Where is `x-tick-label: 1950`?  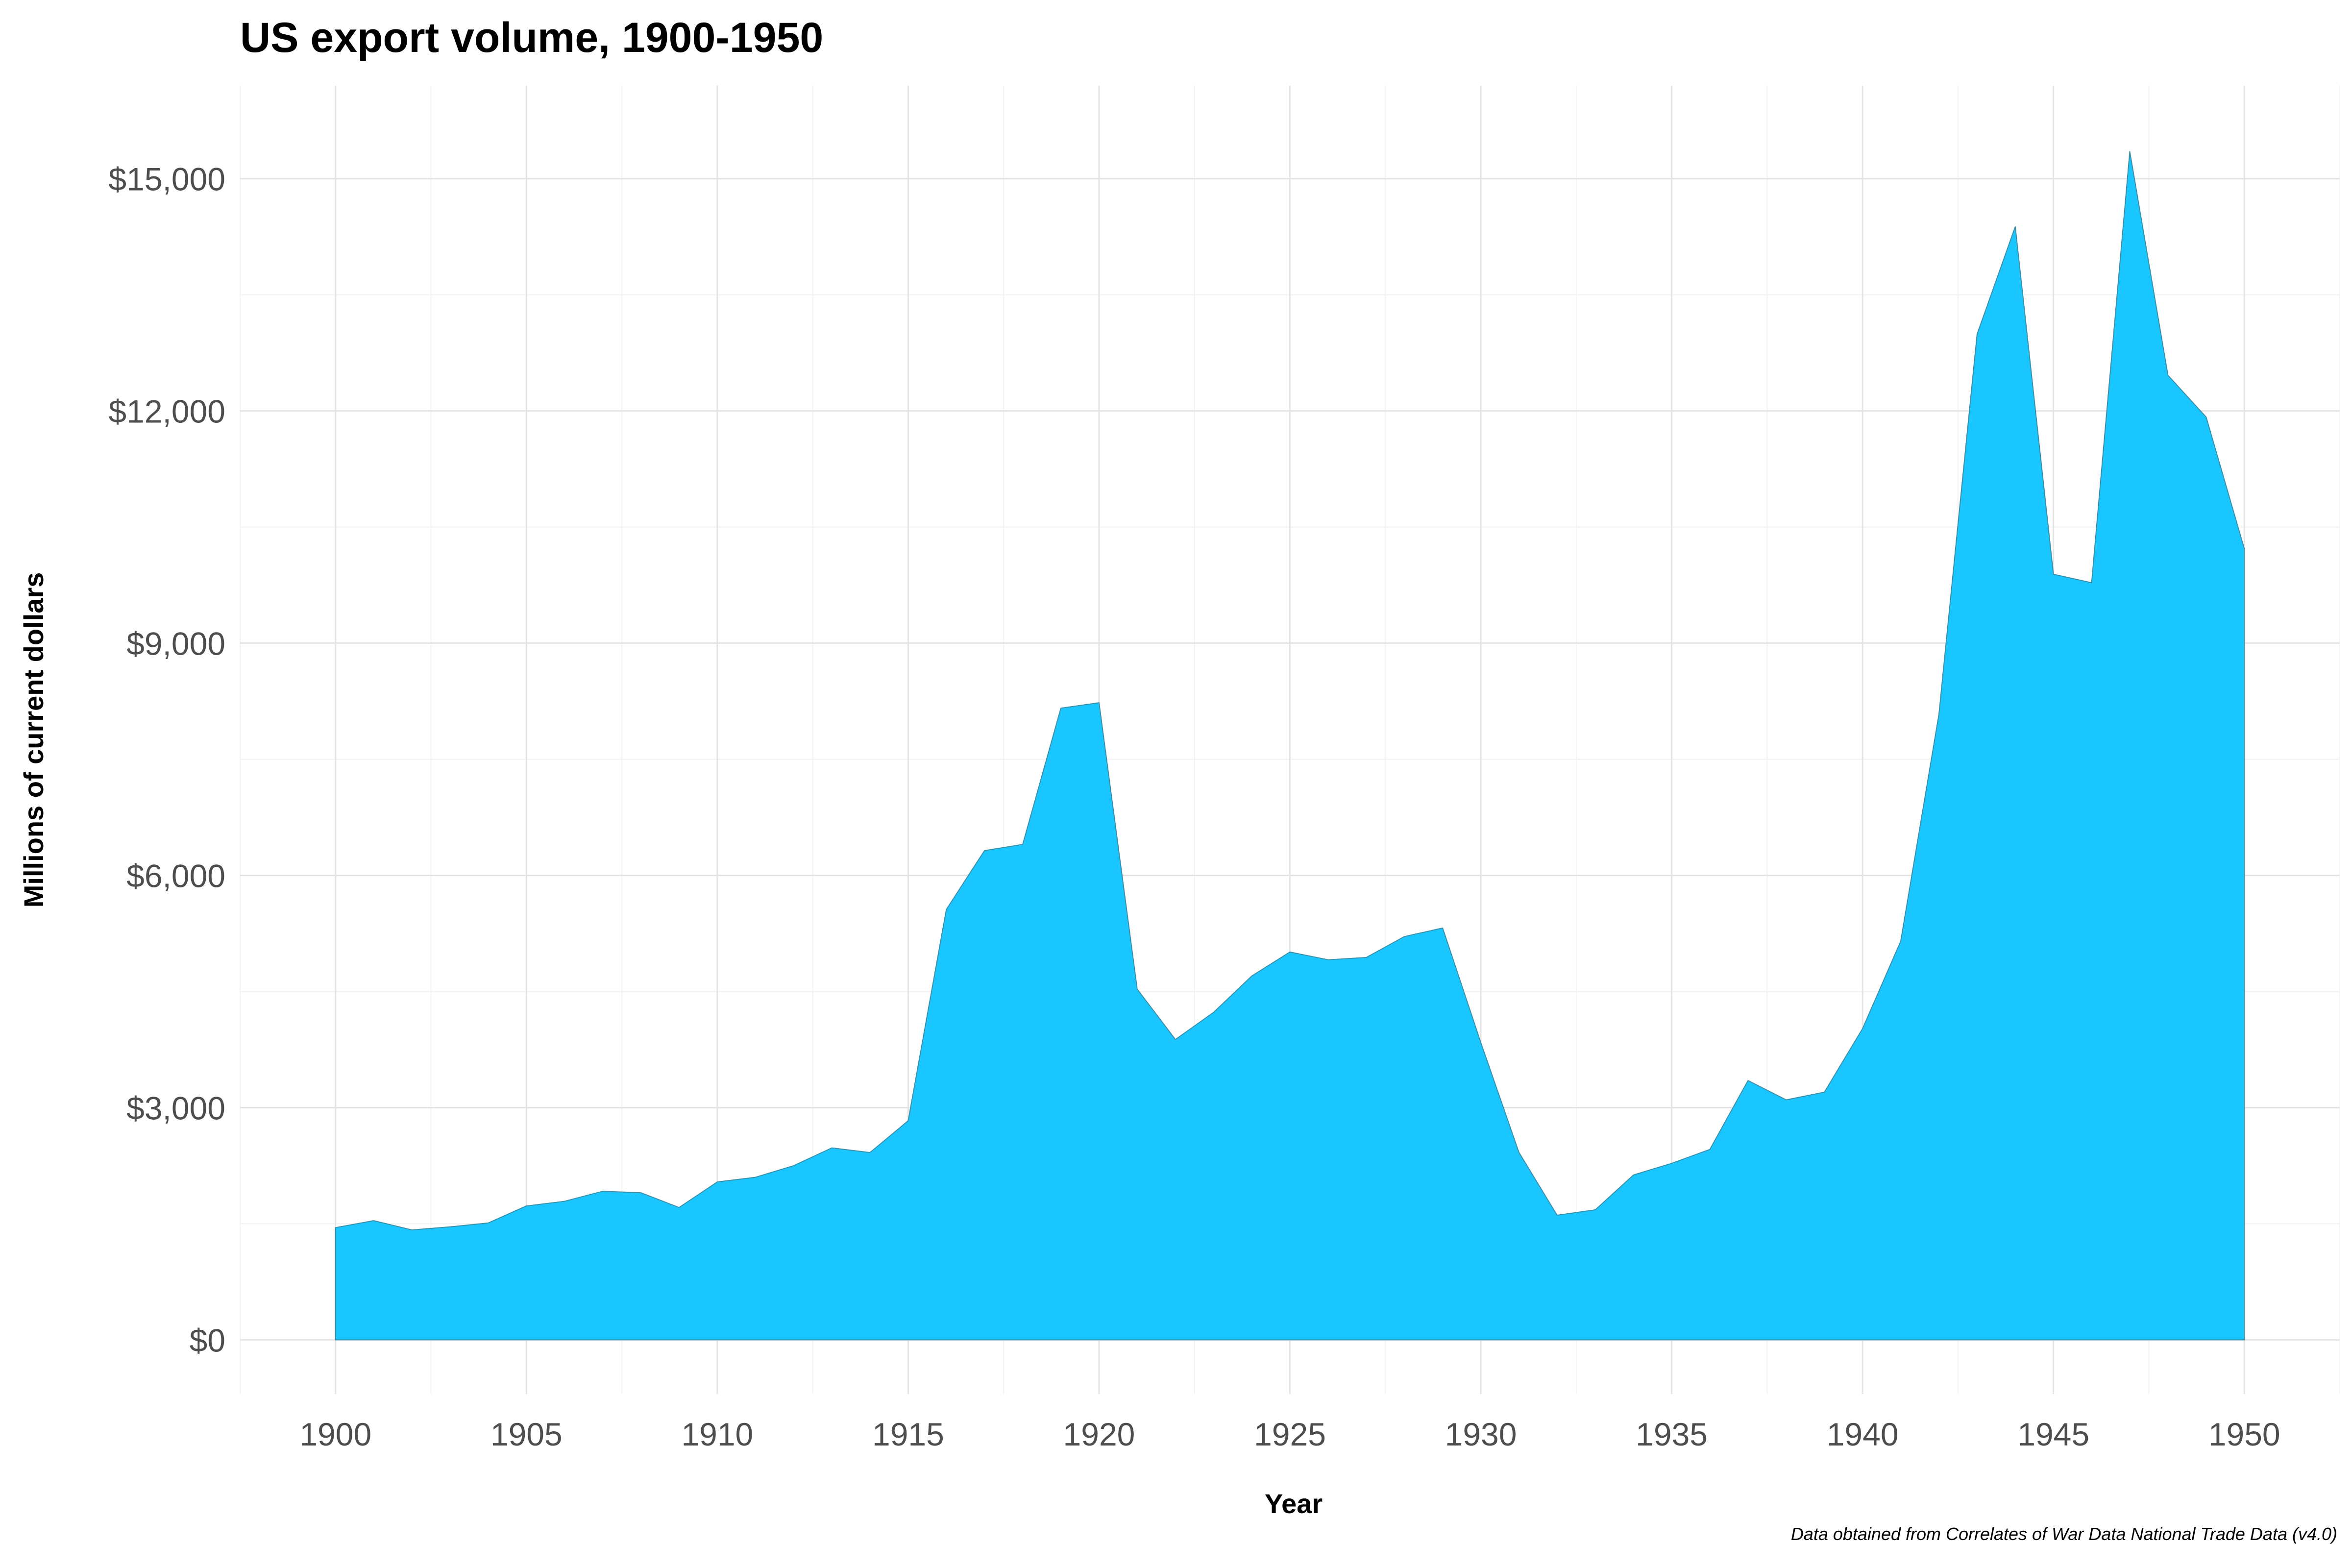
x-tick-label: 1950 is located at coordinates (2244, 1434).